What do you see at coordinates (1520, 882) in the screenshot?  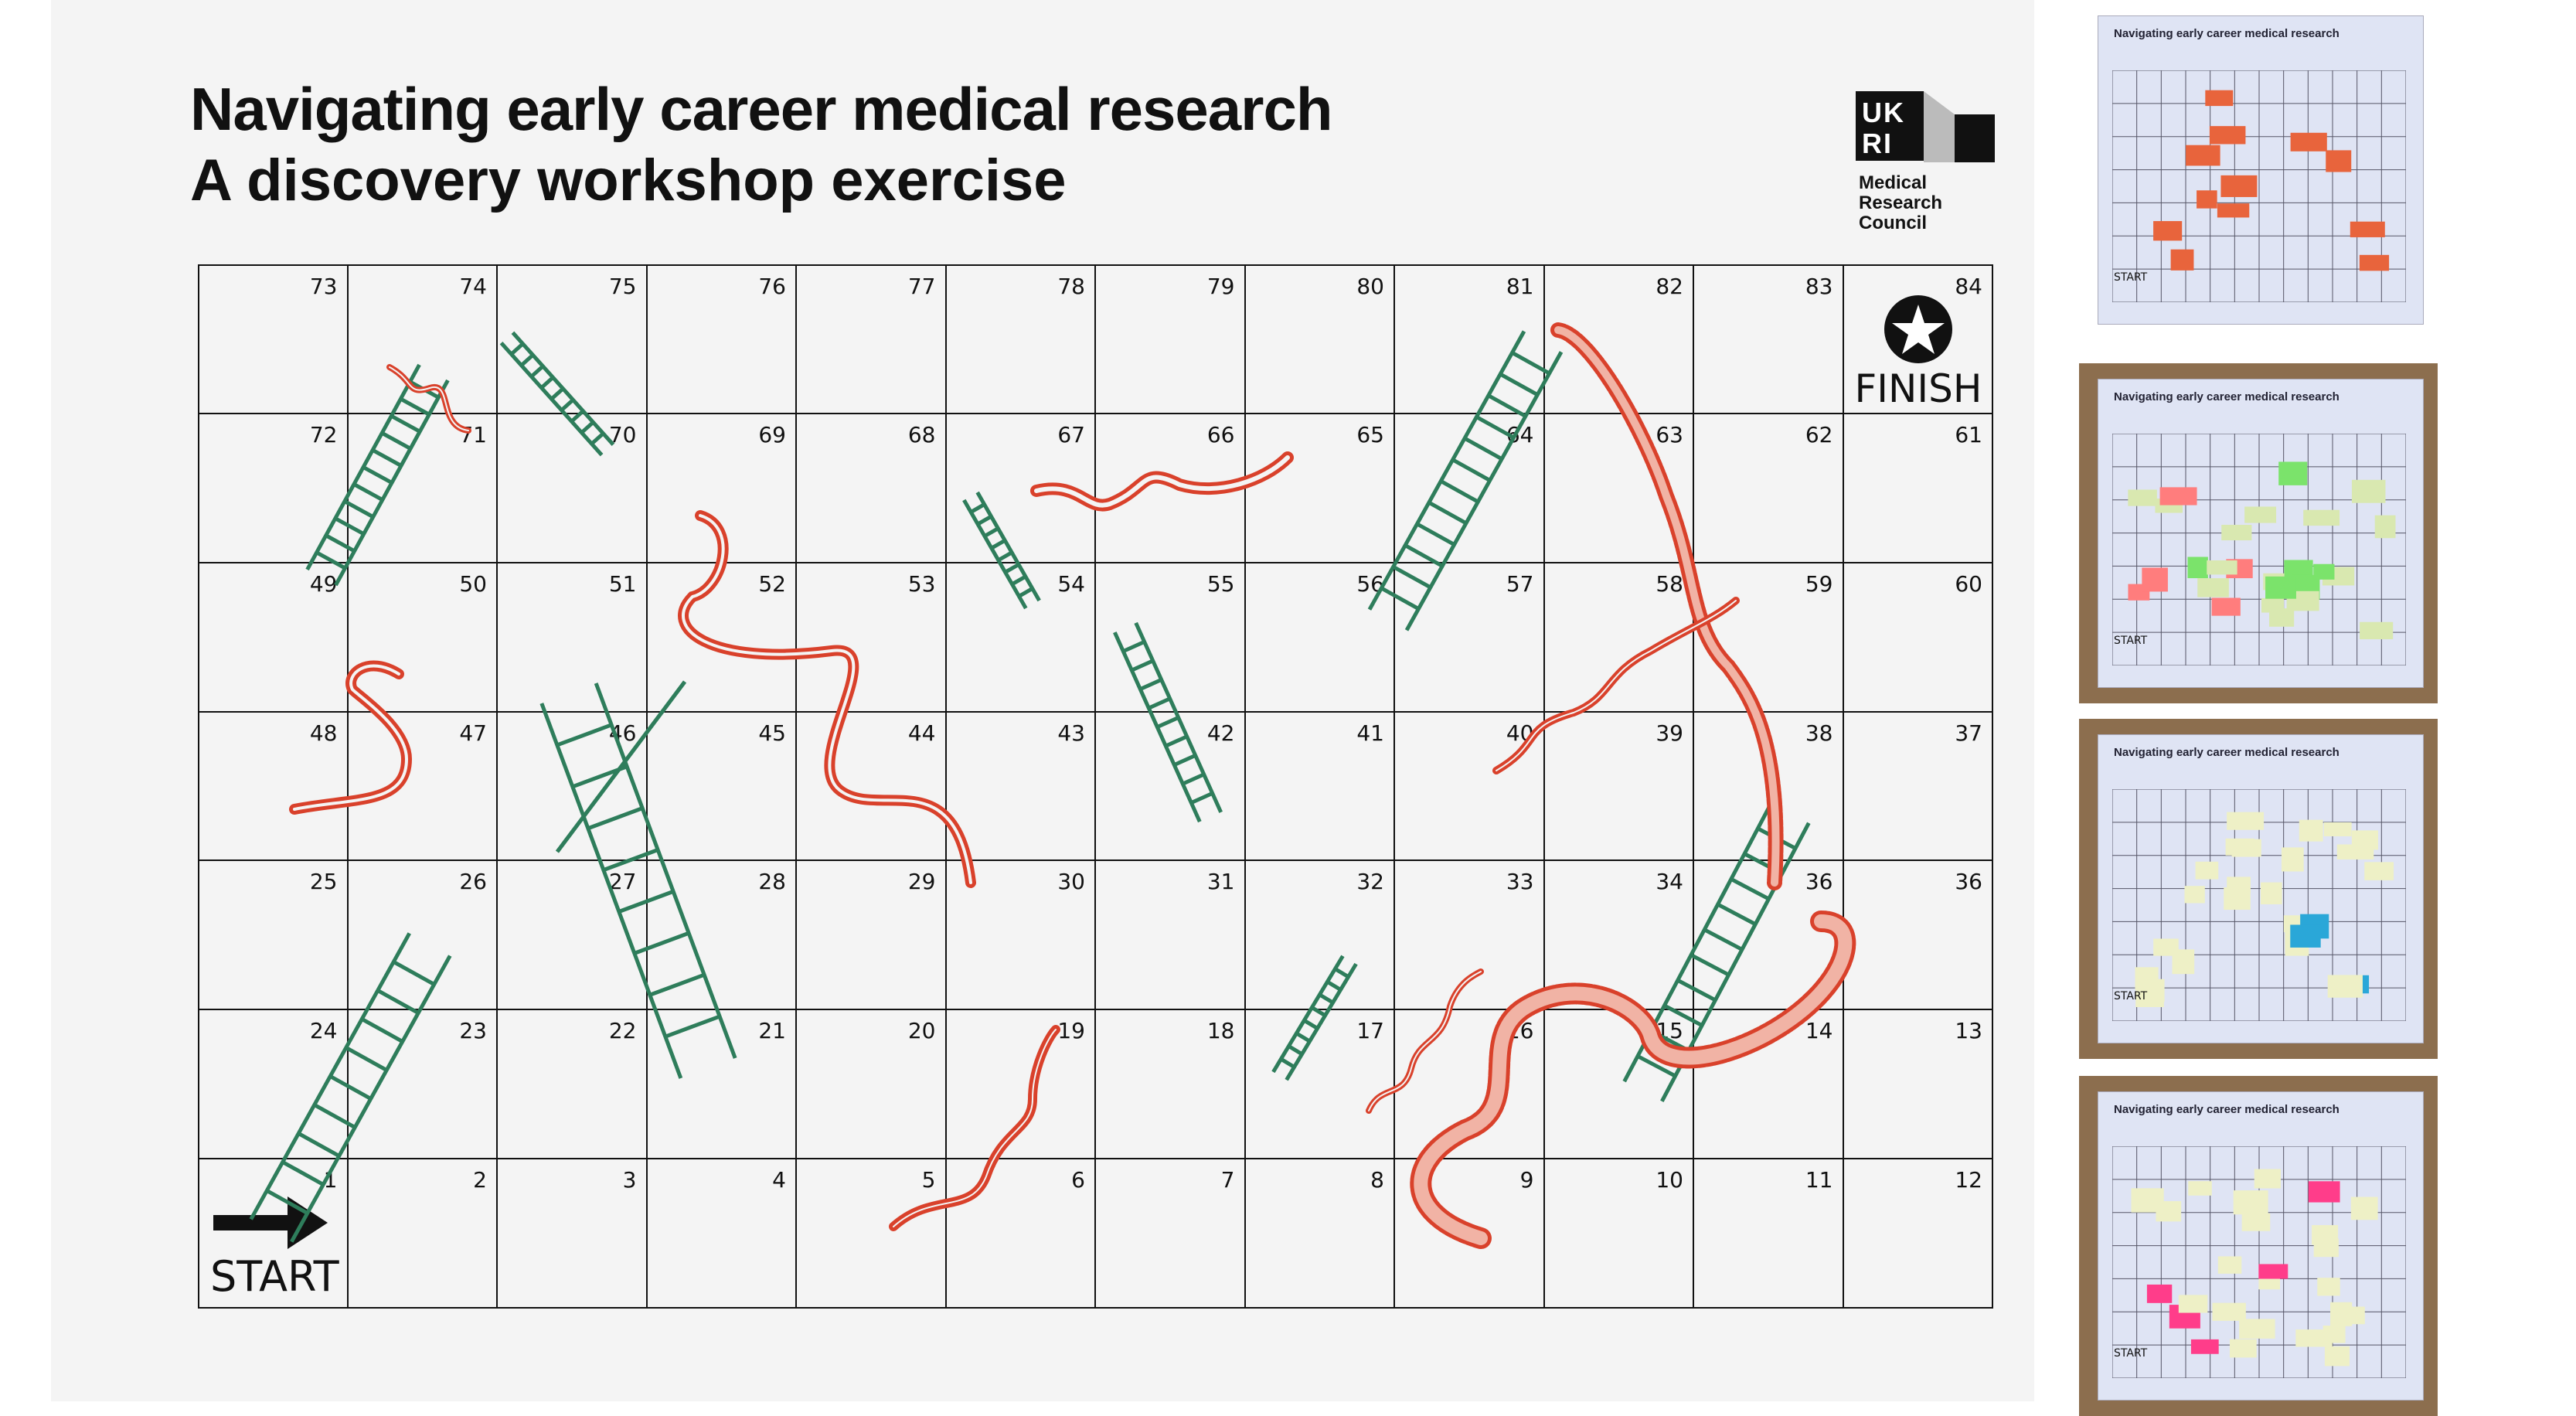 I see `square-number: 33` at bounding box center [1520, 882].